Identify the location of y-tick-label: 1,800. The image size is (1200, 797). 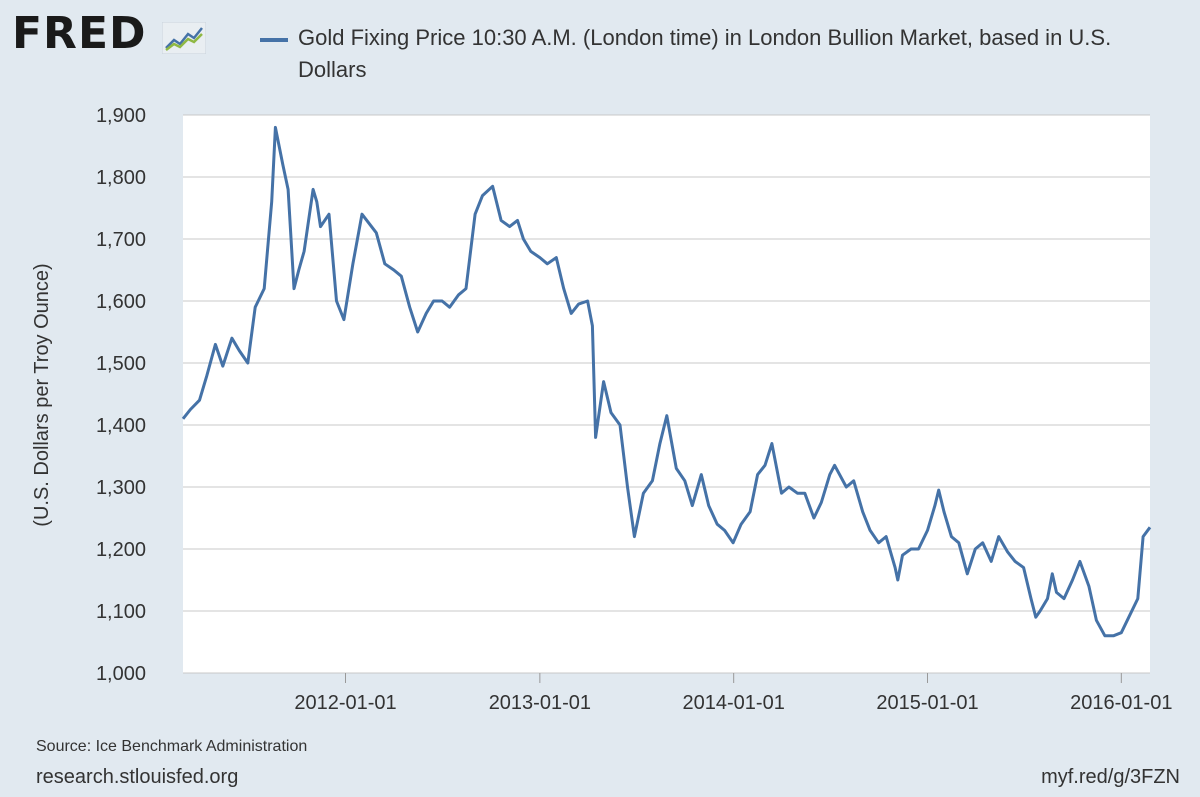
(121, 178).